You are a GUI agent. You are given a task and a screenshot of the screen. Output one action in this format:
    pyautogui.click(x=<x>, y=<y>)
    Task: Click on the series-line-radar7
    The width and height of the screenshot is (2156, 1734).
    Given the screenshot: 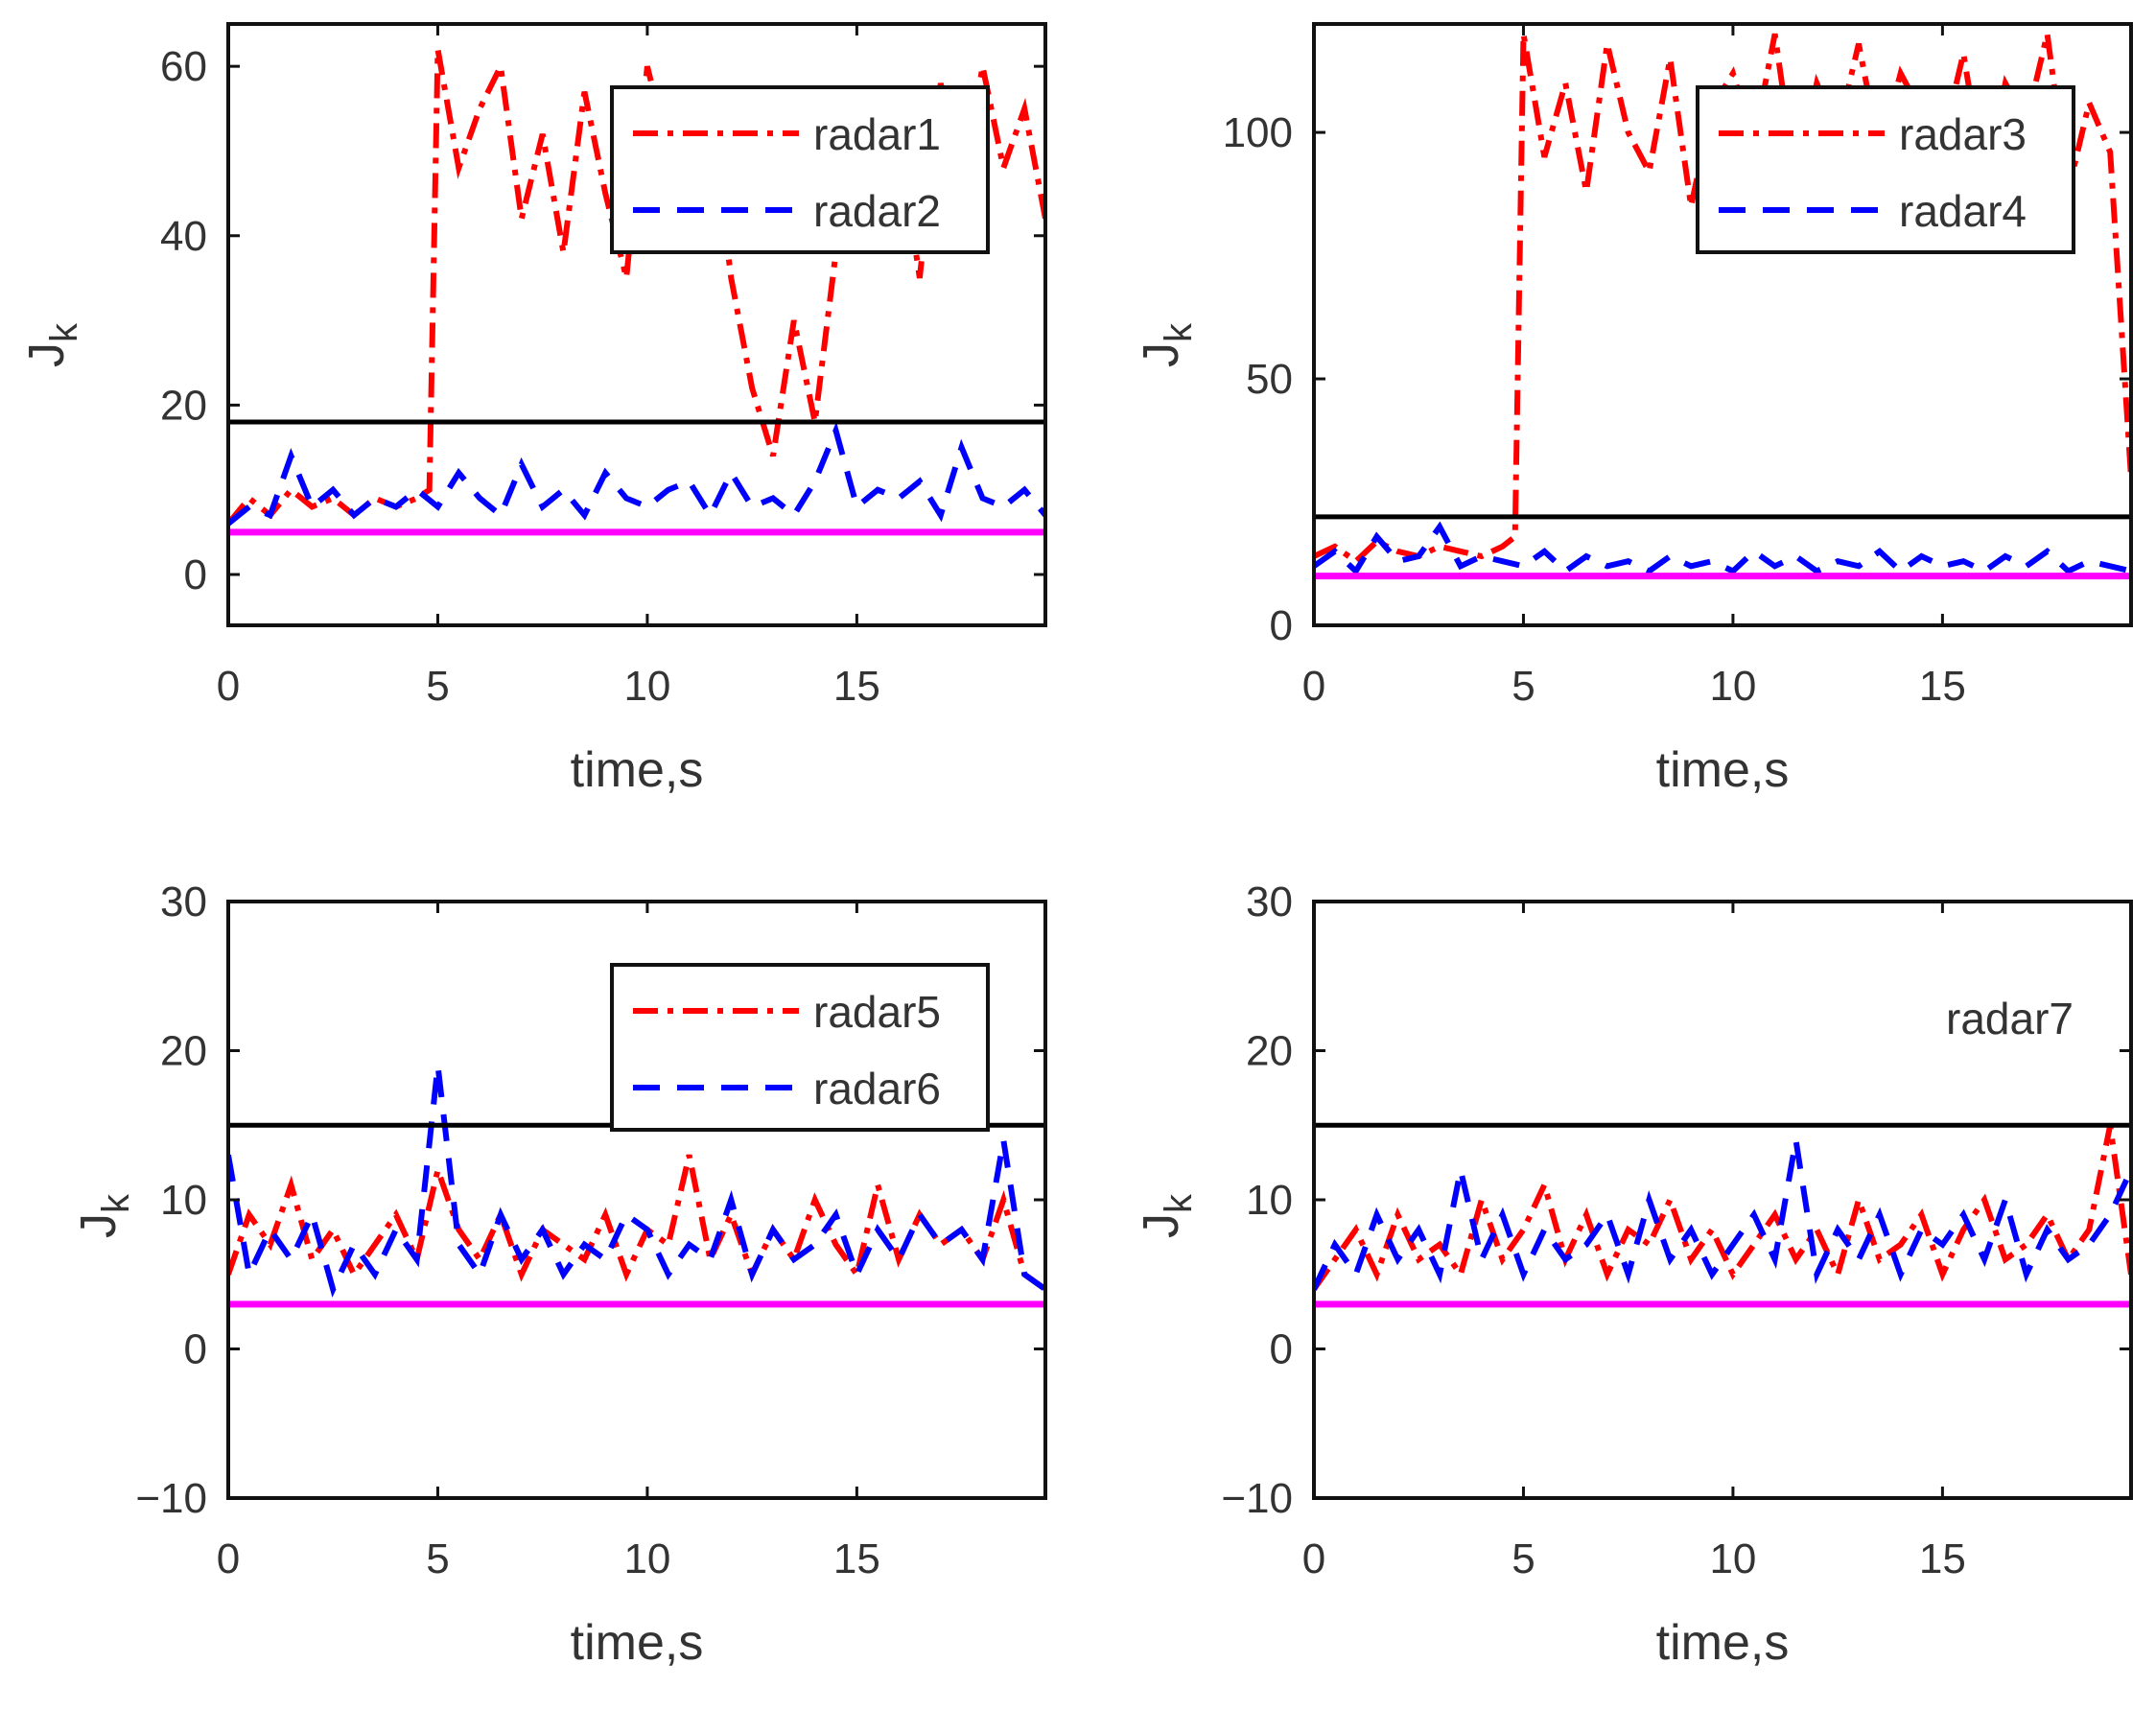 What is the action you would take?
    pyautogui.click(x=1722, y=1208)
    